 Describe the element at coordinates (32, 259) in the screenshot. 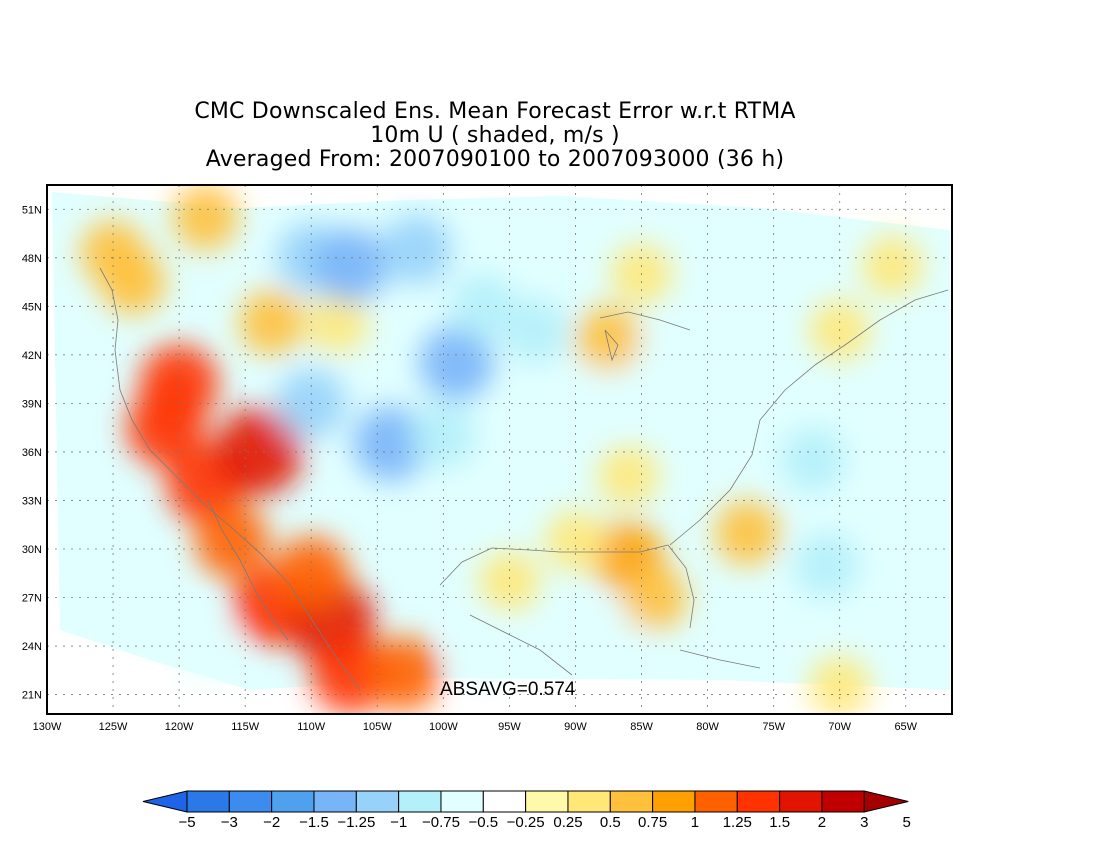

I see `lat-tick-label: 48N` at that location.